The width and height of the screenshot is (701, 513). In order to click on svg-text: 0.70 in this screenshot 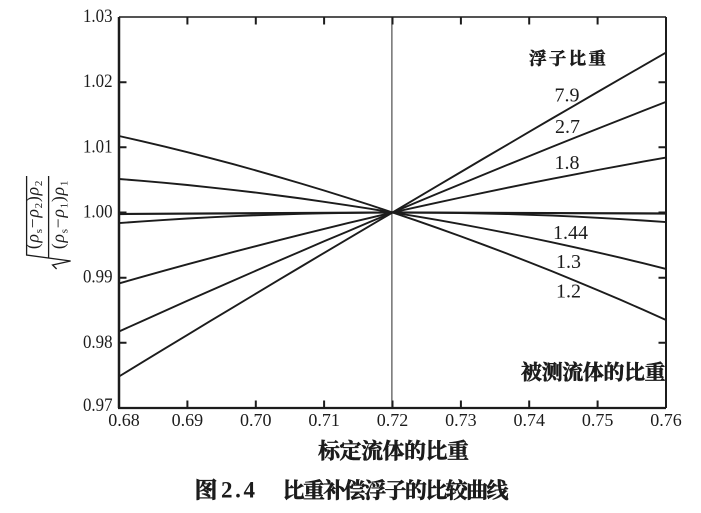, I will do `click(256, 420)`.